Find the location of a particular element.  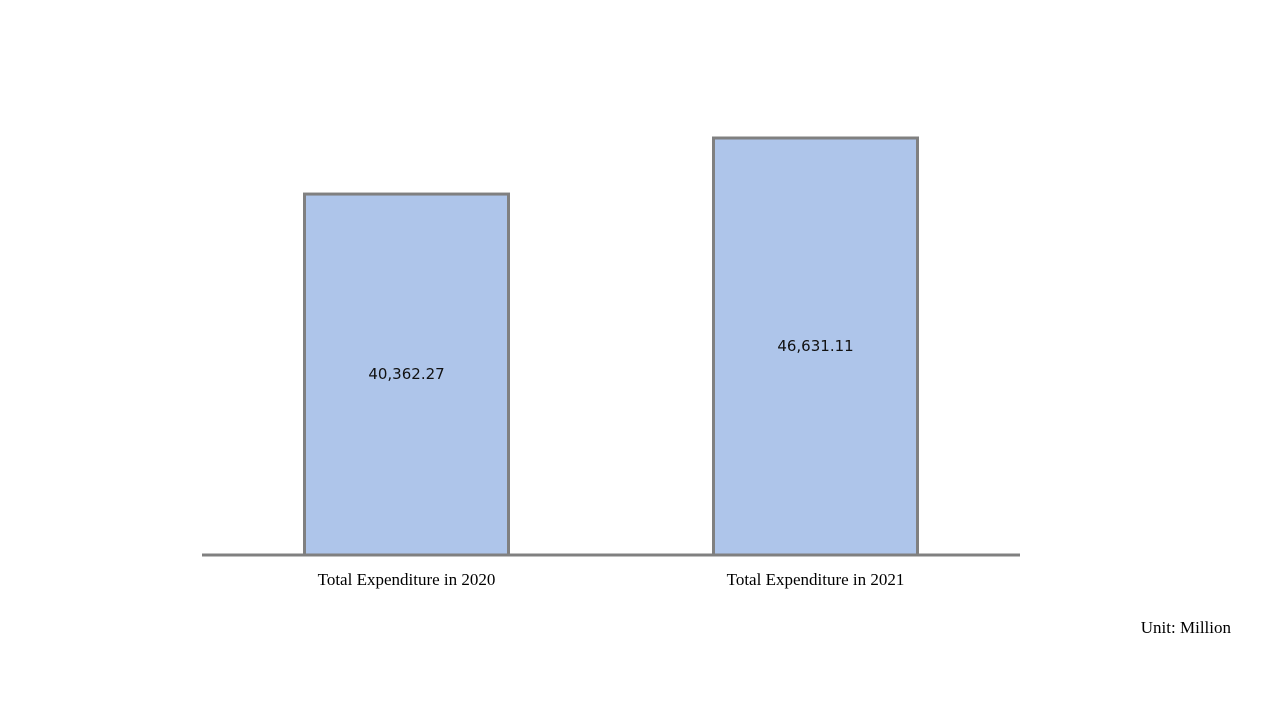

x-tick-label: Total Expenditure in 2021 is located at coordinates (816, 579).